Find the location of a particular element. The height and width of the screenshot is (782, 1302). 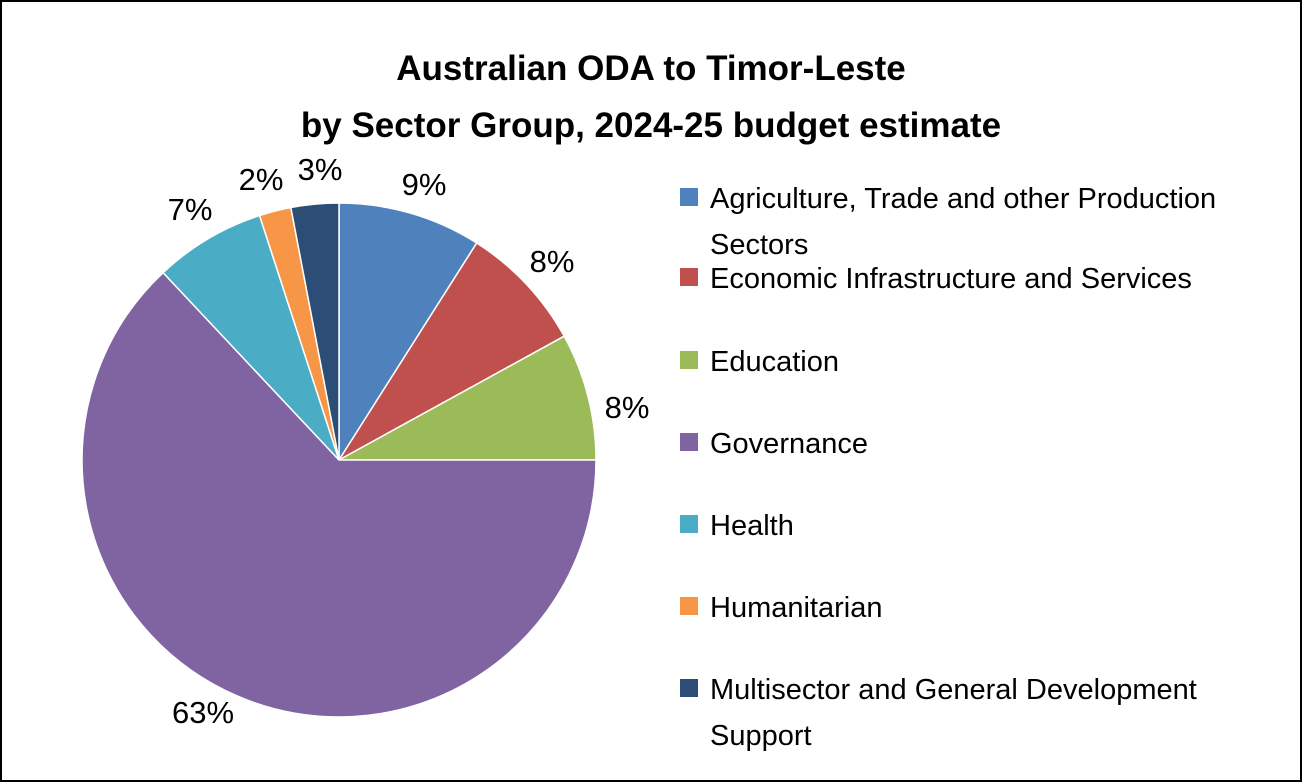

legend-label-2: Education is located at coordinates (774, 362).